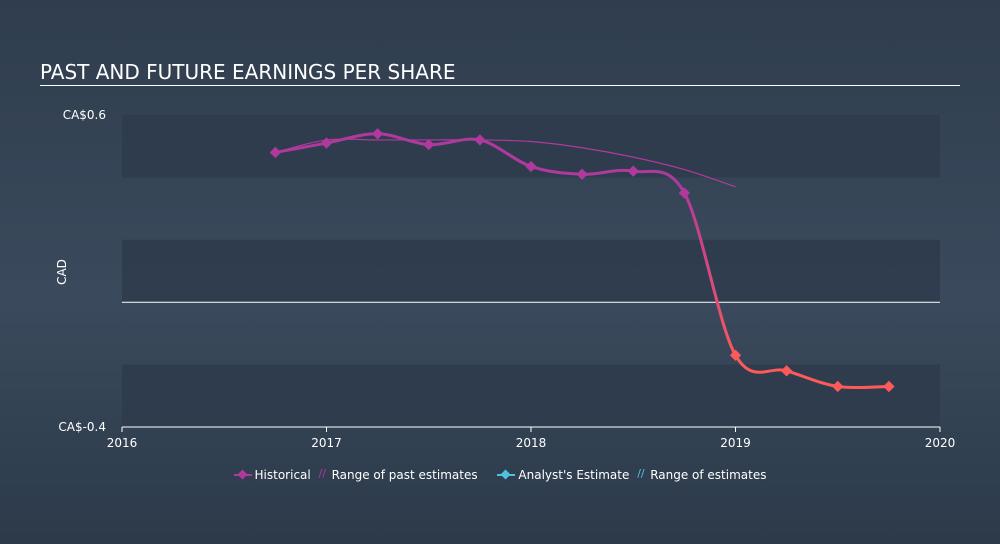  Describe the element at coordinates (326, 443) in the screenshot. I see `x-tick-label: 2017` at that location.